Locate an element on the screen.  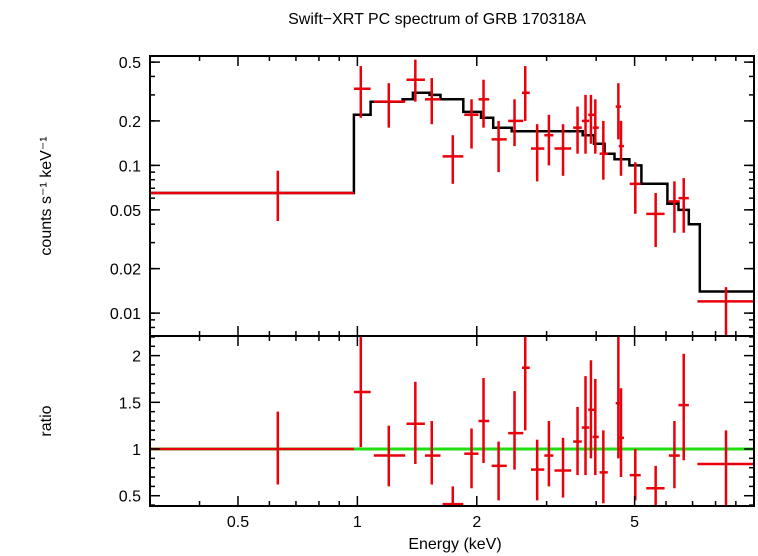
x-axis-label: Energy (keV) is located at coordinates (454, 544).